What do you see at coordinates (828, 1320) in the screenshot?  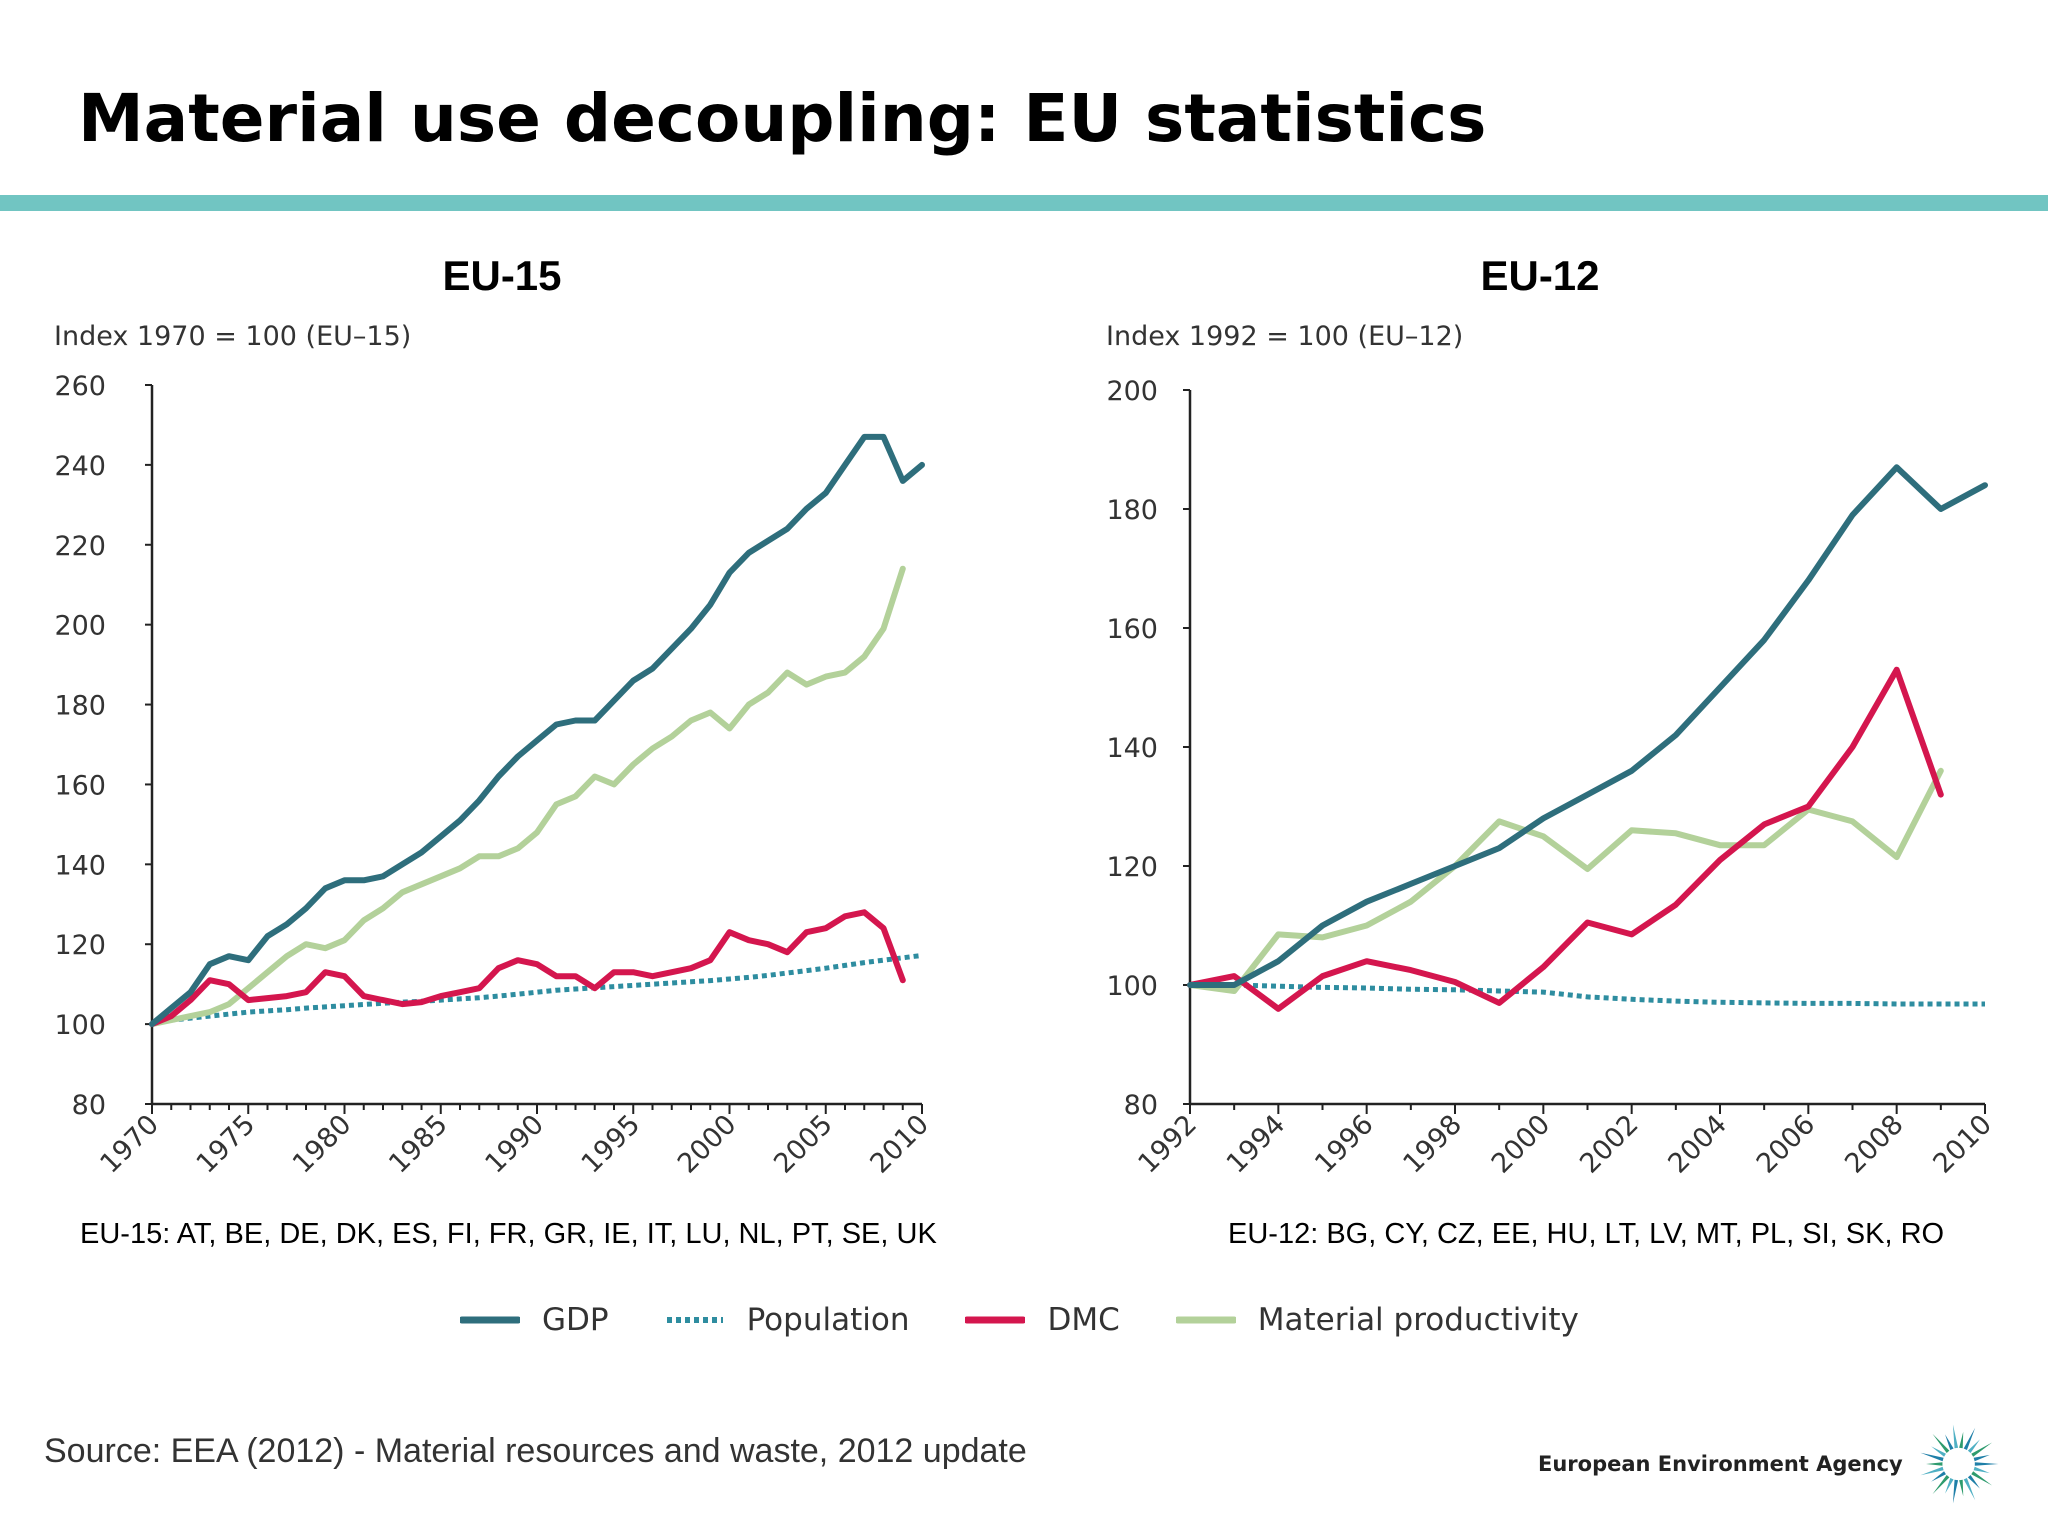 I see `legend-label-population: Population` at bounding box center [828, 1320].